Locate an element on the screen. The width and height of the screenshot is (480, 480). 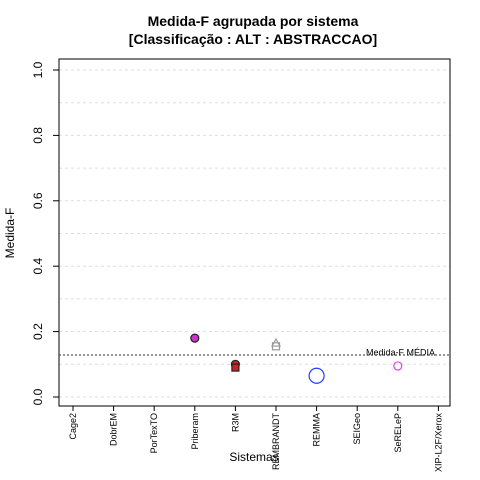
y-tick-label: 0.8 is located at coordinates (38, 135).